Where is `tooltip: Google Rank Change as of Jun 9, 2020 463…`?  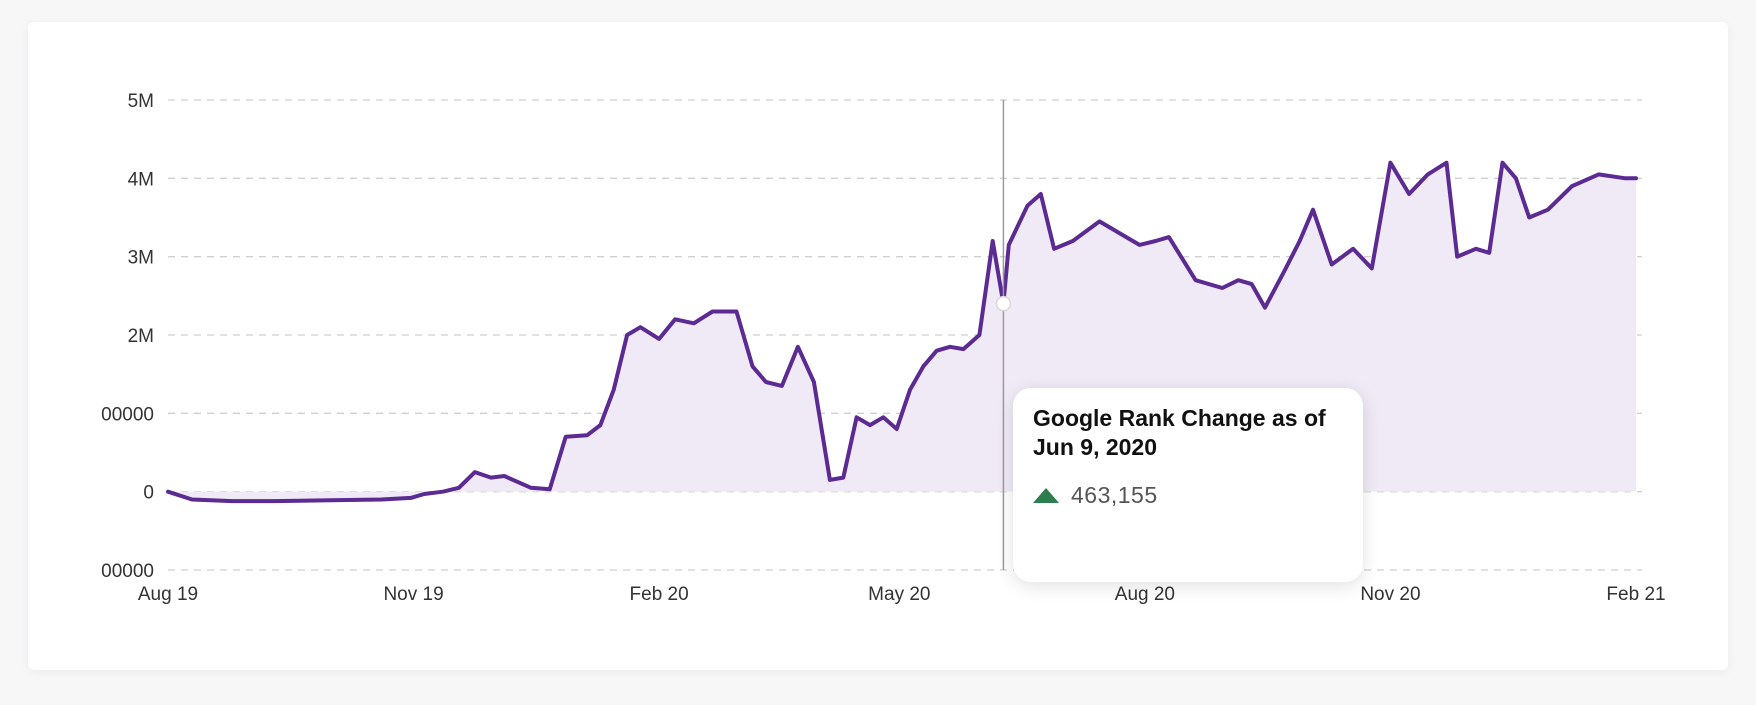
tooltip: Google Rank Change as of Jun 9, 2020 463… is located at coordinates (1188, 485).